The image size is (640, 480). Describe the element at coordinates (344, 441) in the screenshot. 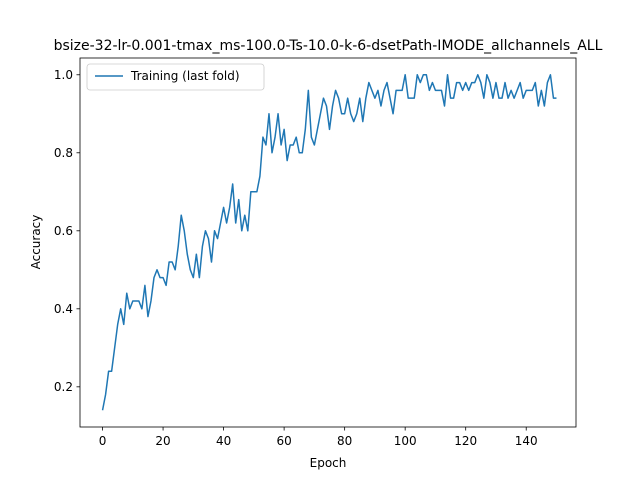

I see `x-tick-label: 80` at that location.